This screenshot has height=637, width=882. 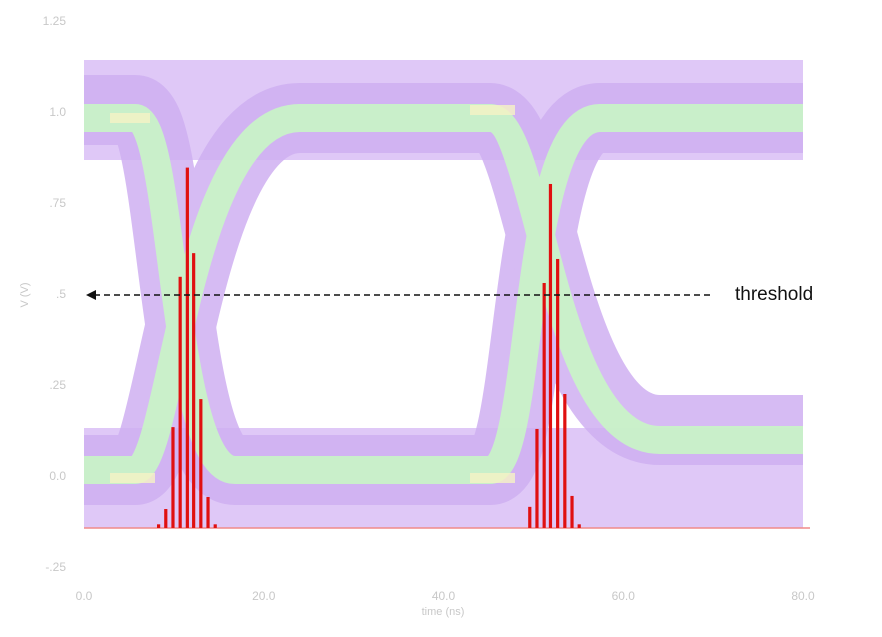 What do you see at coordinates (57, 476) in the screenshot?
I see `y-tick-label: 0.0` at bounding box center [57, 476].